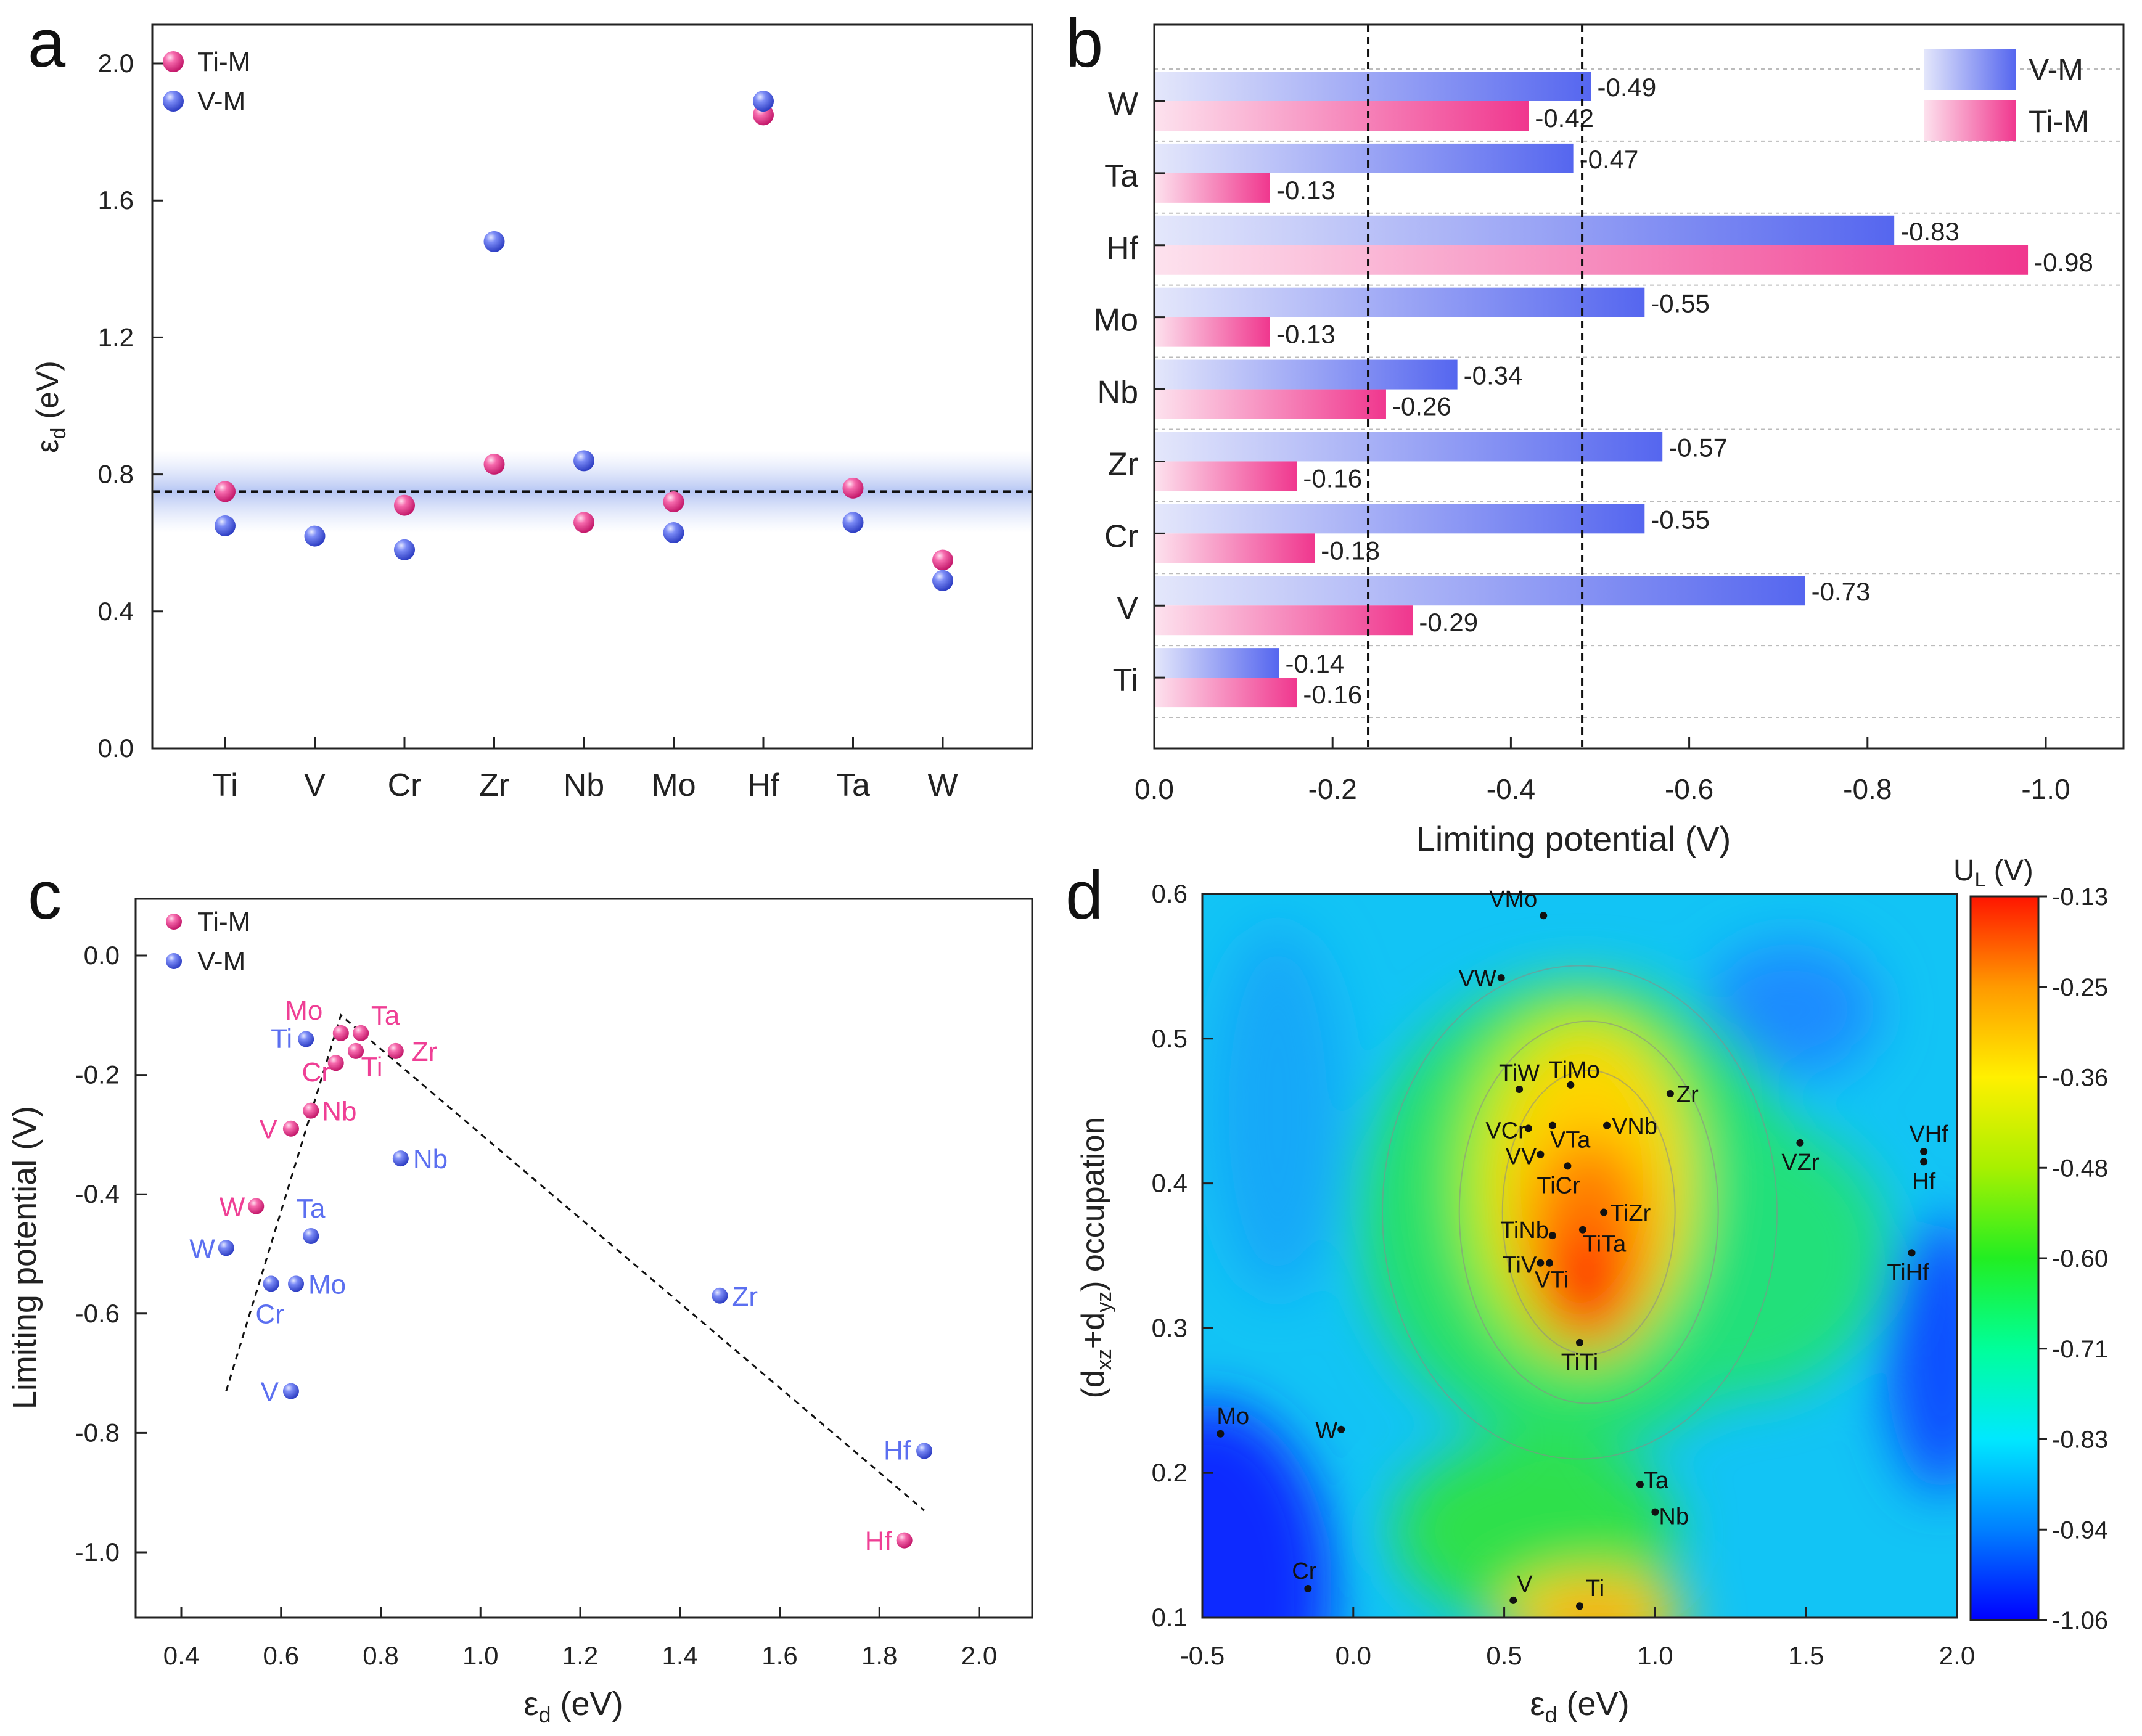 The image size is (2142, 1736). Describe the element at coordinates (1609, 160) in the screenshot. I see `v-m-bar-label: -0.47` at that location.